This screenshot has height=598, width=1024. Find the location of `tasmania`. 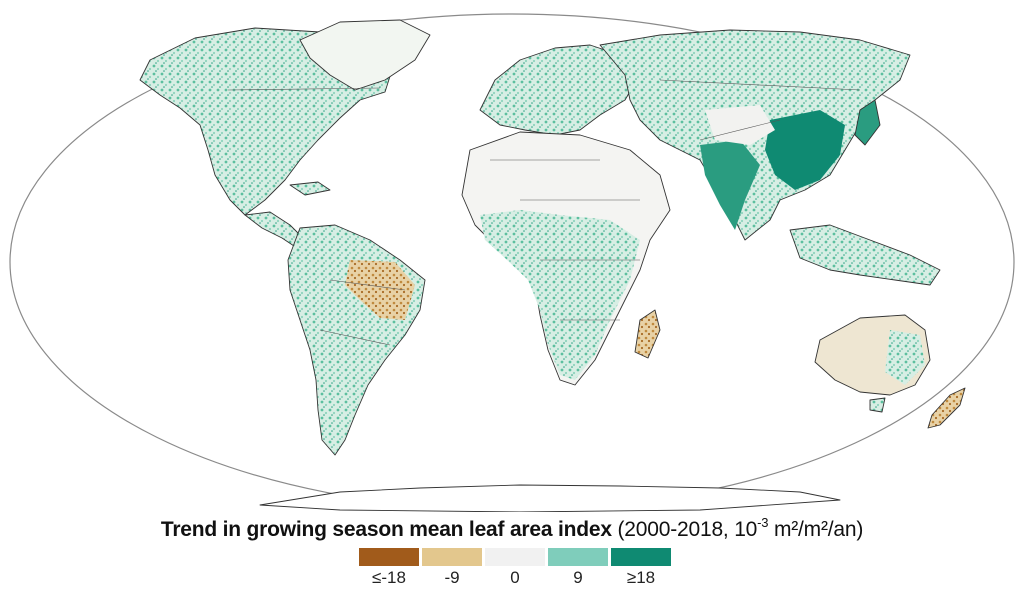

tasmania is located at coordinates (877, 405).